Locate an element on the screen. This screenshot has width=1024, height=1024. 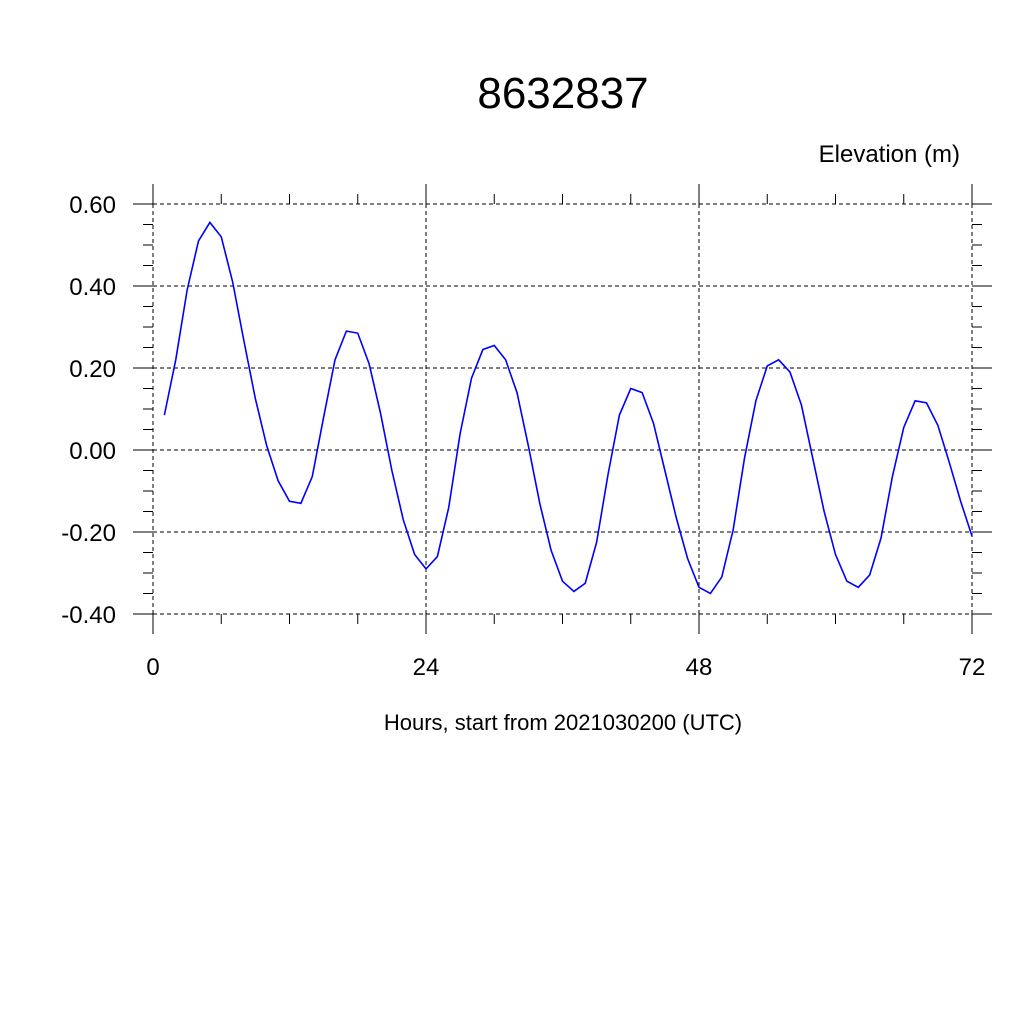
y-tick-label: 0.60 is located at coordinates (92, 205).